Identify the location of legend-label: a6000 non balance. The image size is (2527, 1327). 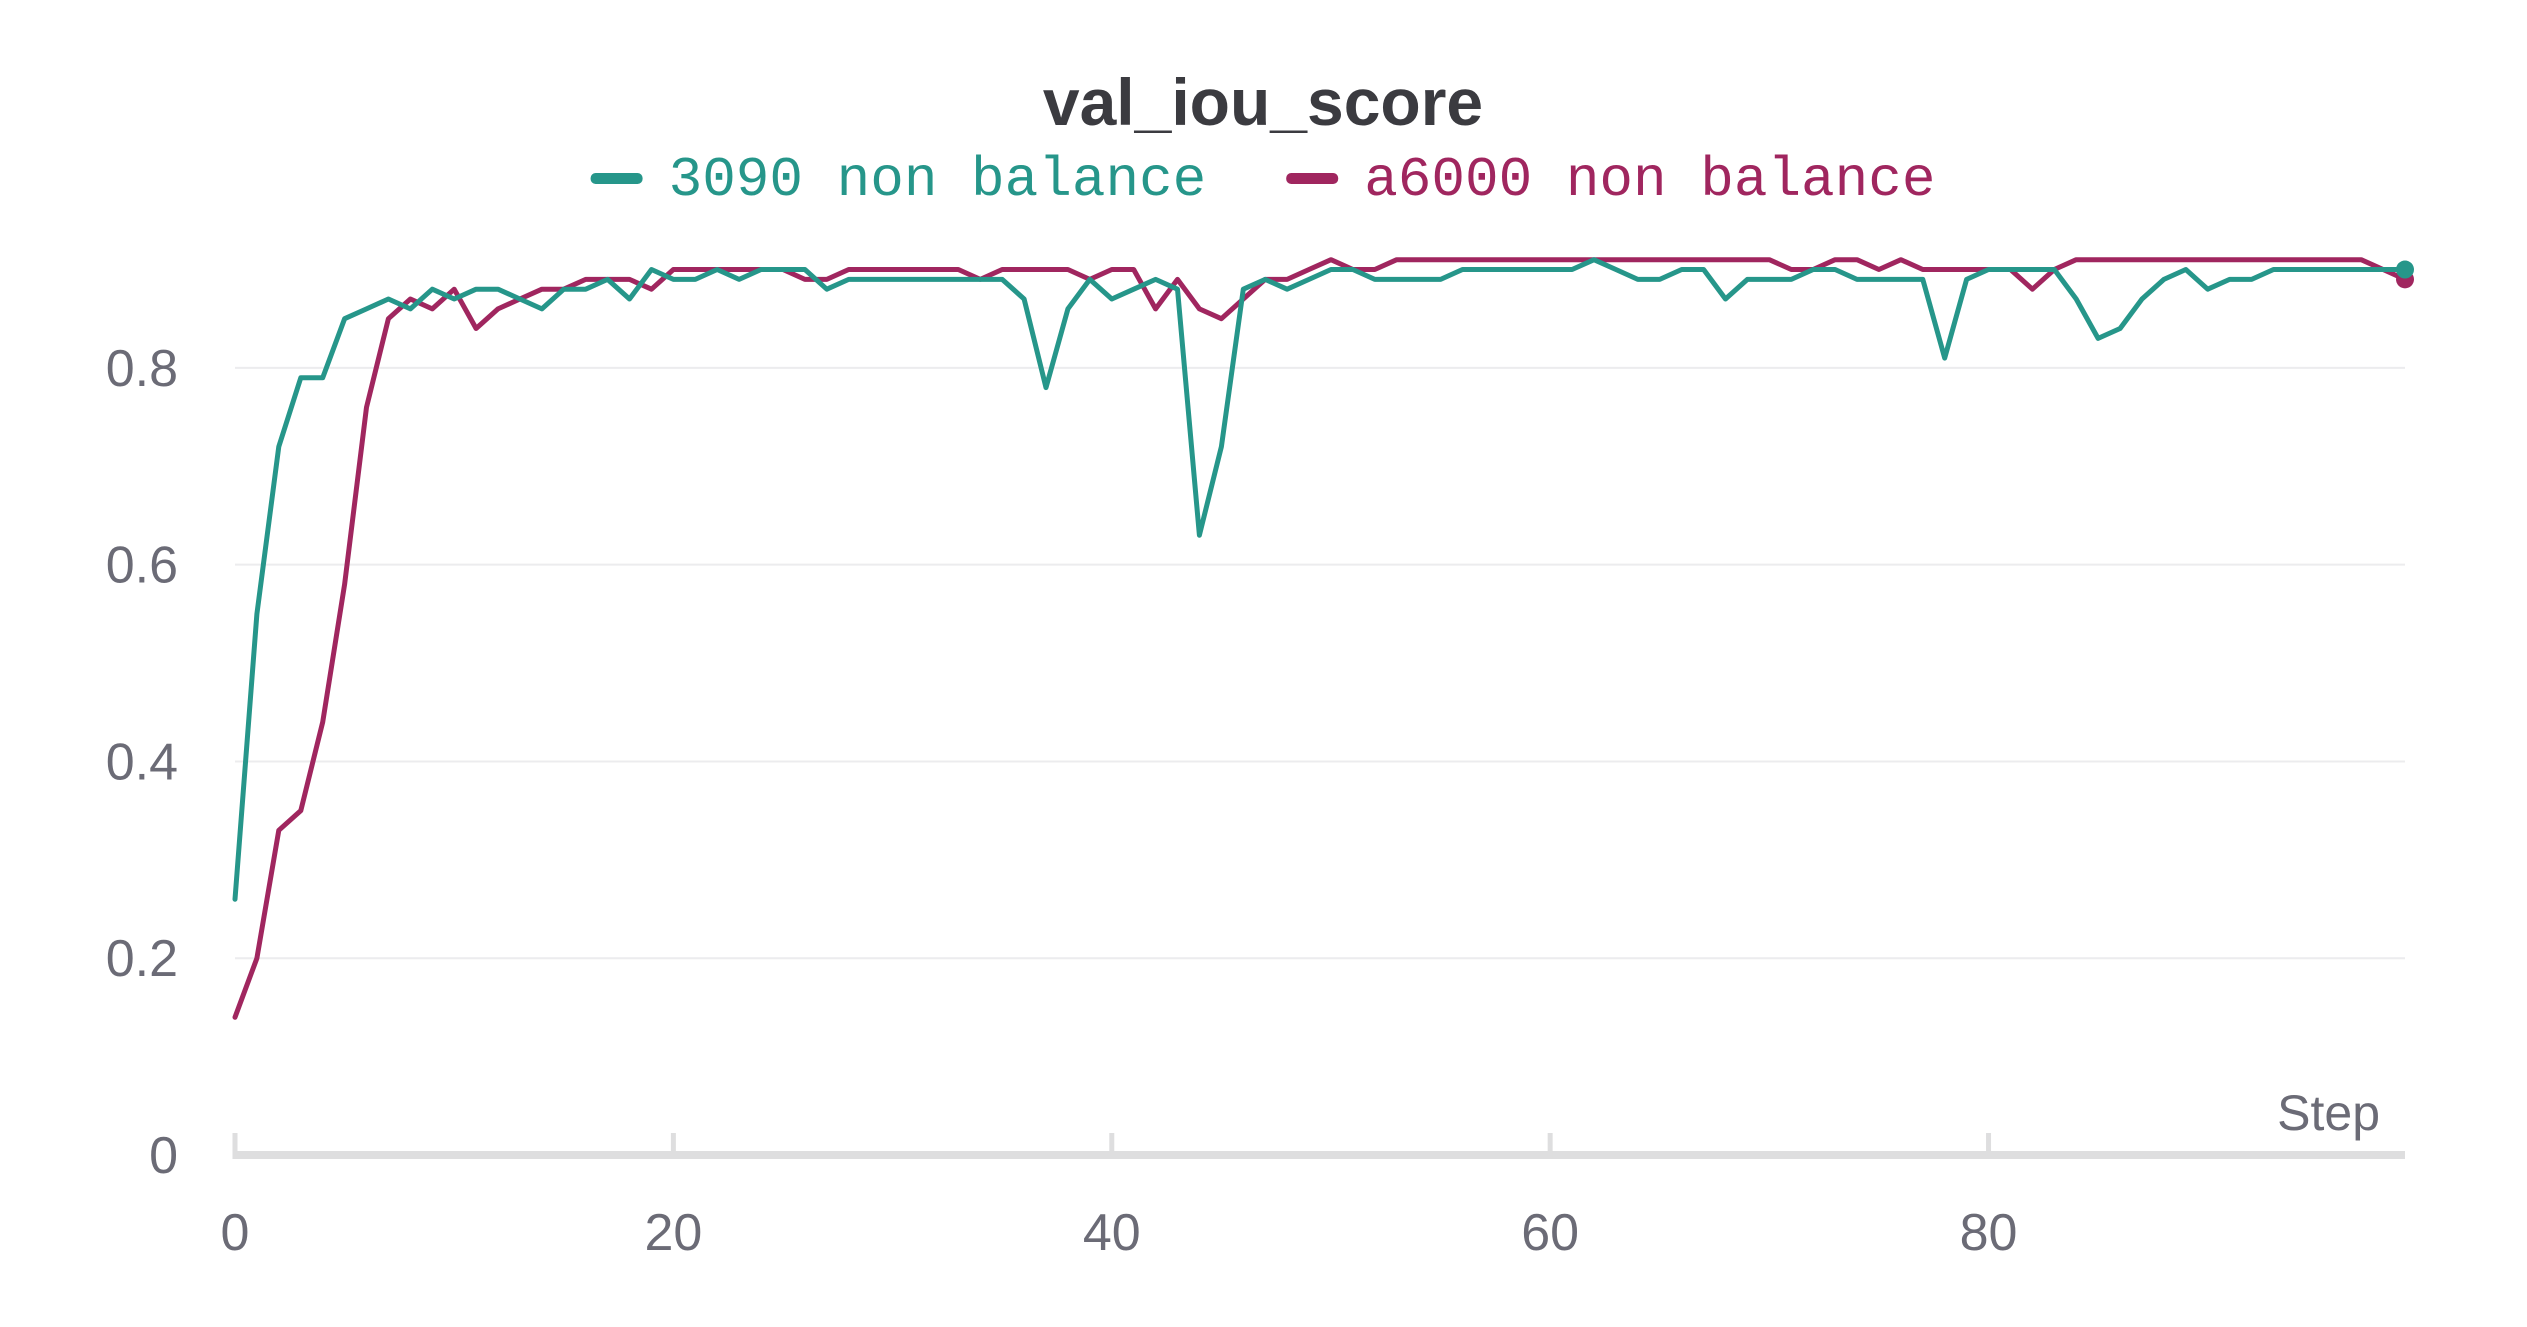
(1649, 180).